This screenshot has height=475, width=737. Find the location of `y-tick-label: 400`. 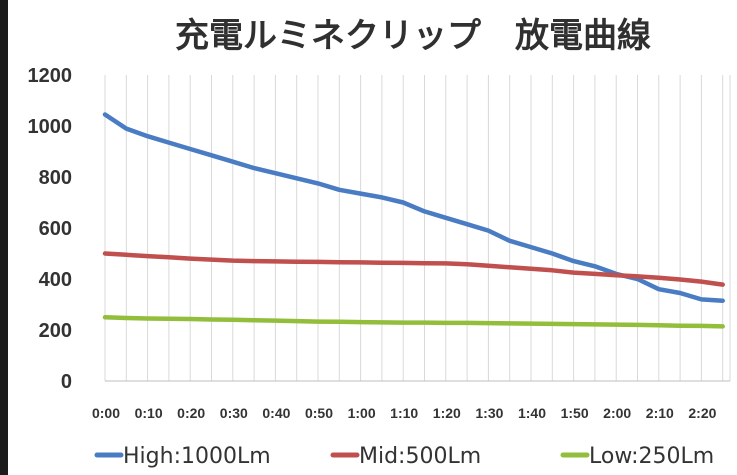

y-tick-label: 400 is located at coordinates (55, 280).